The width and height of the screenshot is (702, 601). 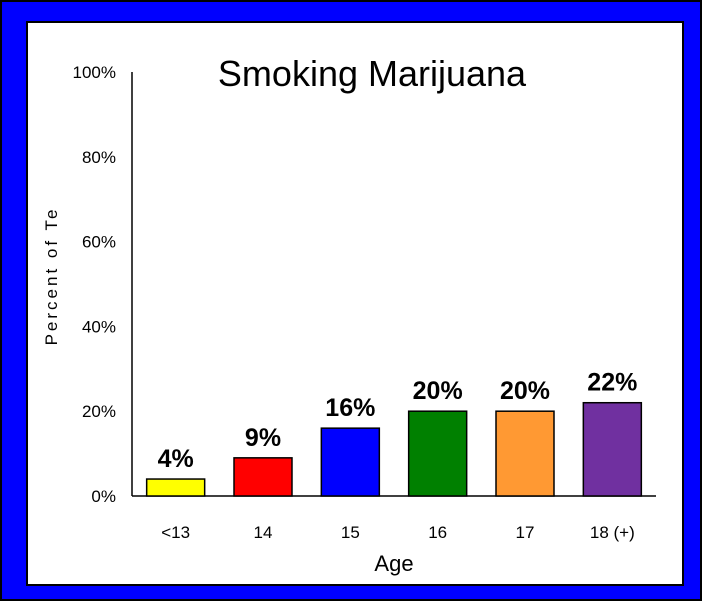 What do you see at coordinates (372, 73) in the screenshot?
I see `chart-title: Smoking Marijuana` at bounding box center [372, 73].